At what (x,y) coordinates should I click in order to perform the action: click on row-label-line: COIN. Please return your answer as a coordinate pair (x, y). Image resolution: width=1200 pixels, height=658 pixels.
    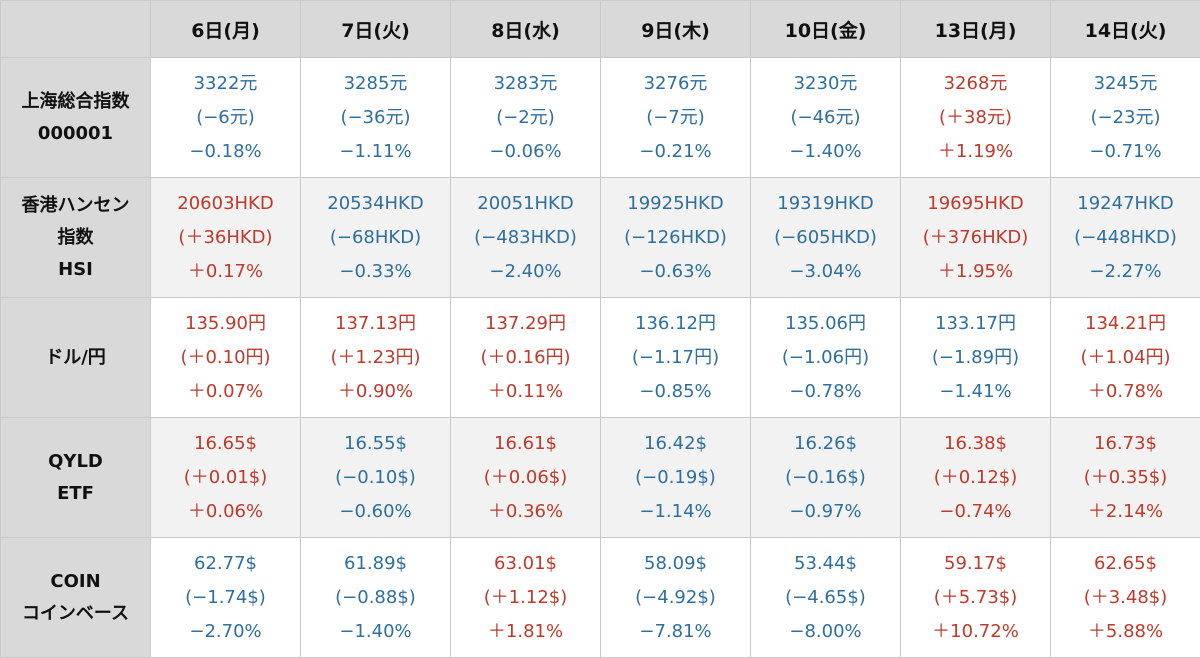
    Looking at the image, I should click on (75, 582).